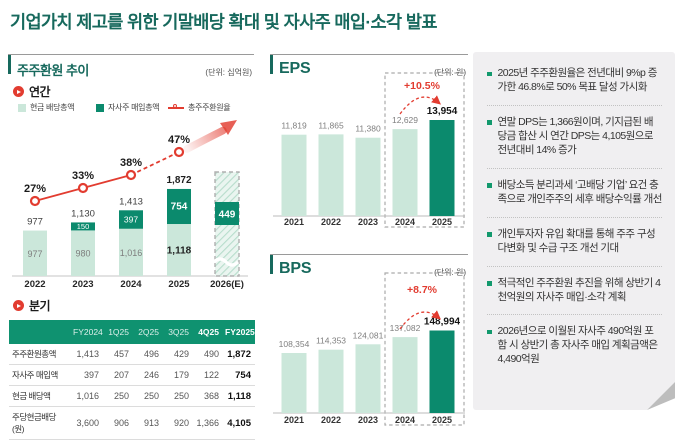  Describe the element at coordinates (83, 176) in the screenshot. I see `ratio-percent-label: 33%` at that location.